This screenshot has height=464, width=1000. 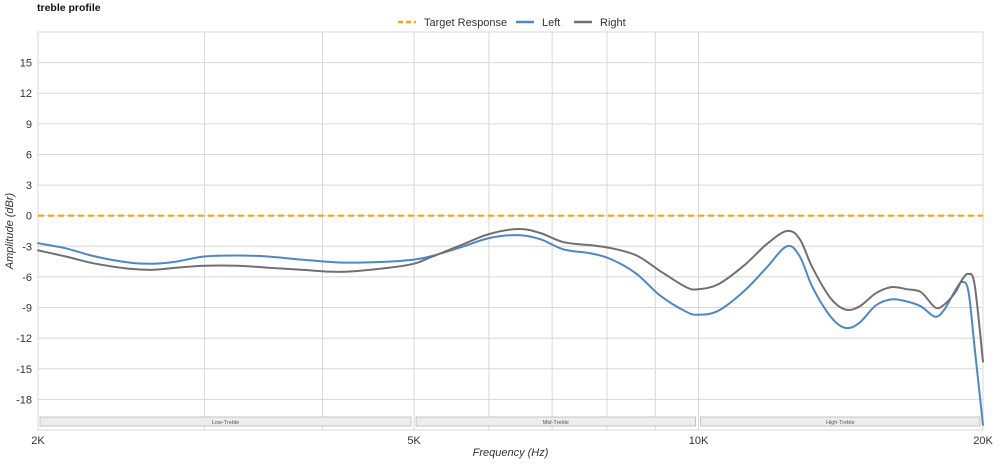 I want to click on band-label: Low-Treble, so click(x=225, y=423).